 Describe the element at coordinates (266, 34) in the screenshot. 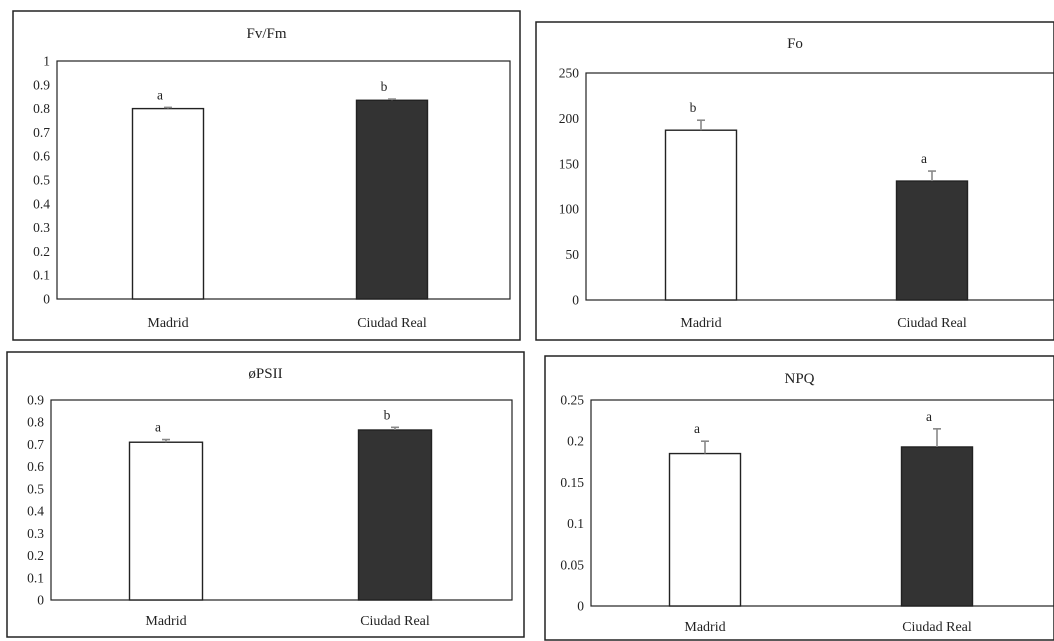

I see `chart-title: Fv/Fm` at that location.